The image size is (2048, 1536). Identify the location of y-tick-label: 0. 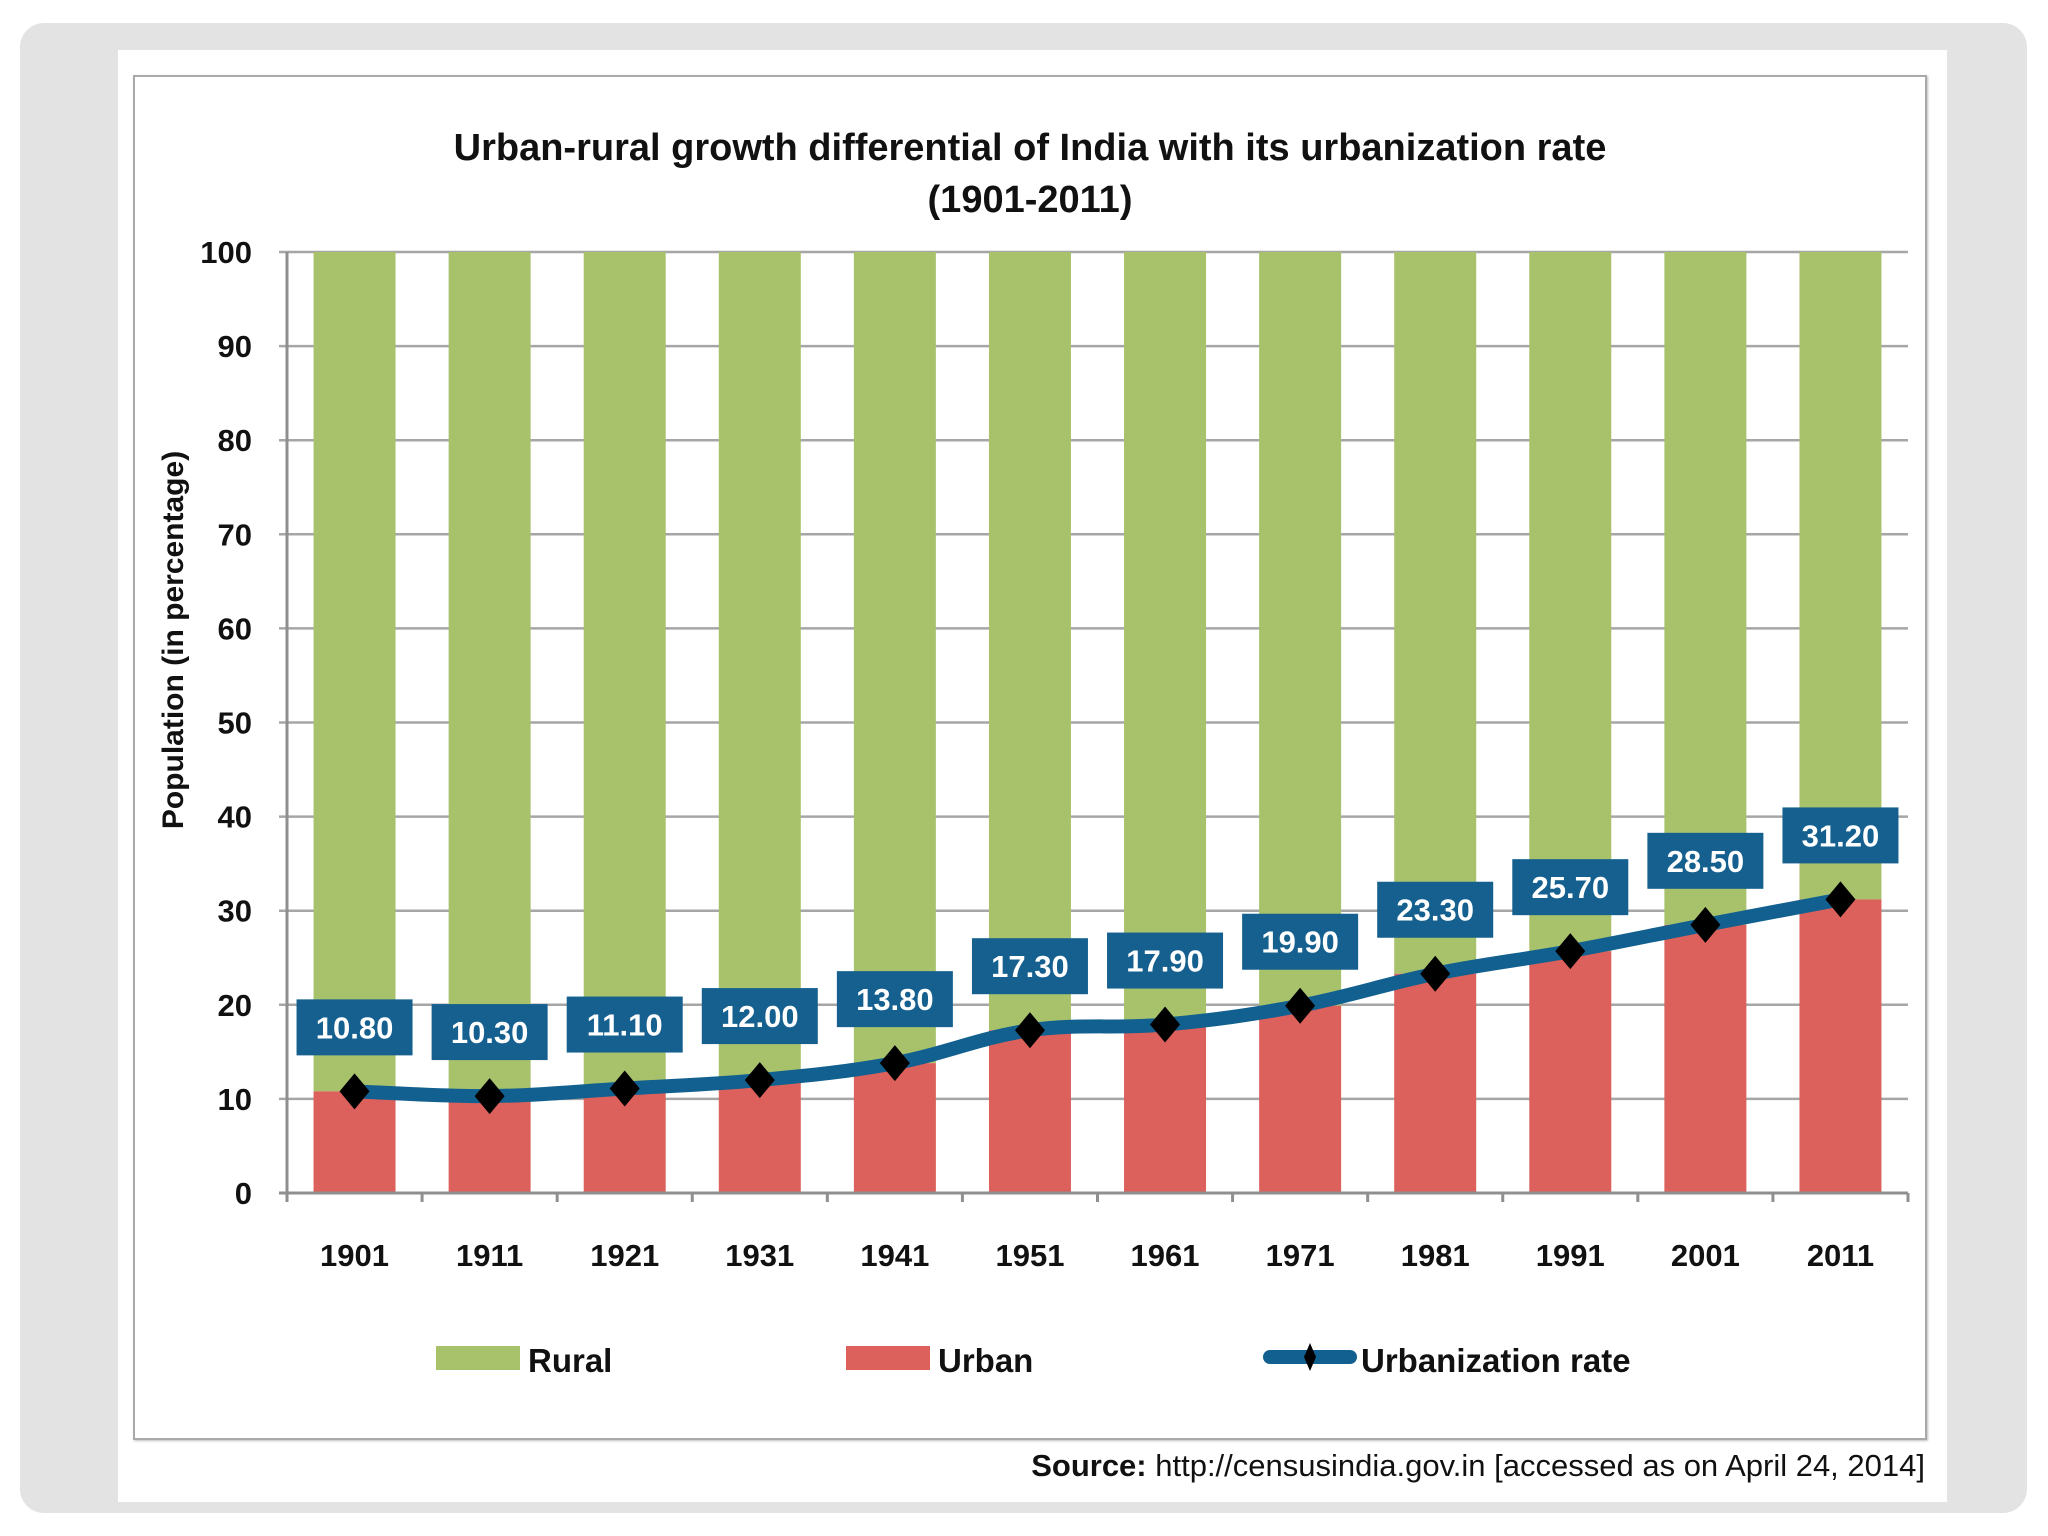
(243, 1193).